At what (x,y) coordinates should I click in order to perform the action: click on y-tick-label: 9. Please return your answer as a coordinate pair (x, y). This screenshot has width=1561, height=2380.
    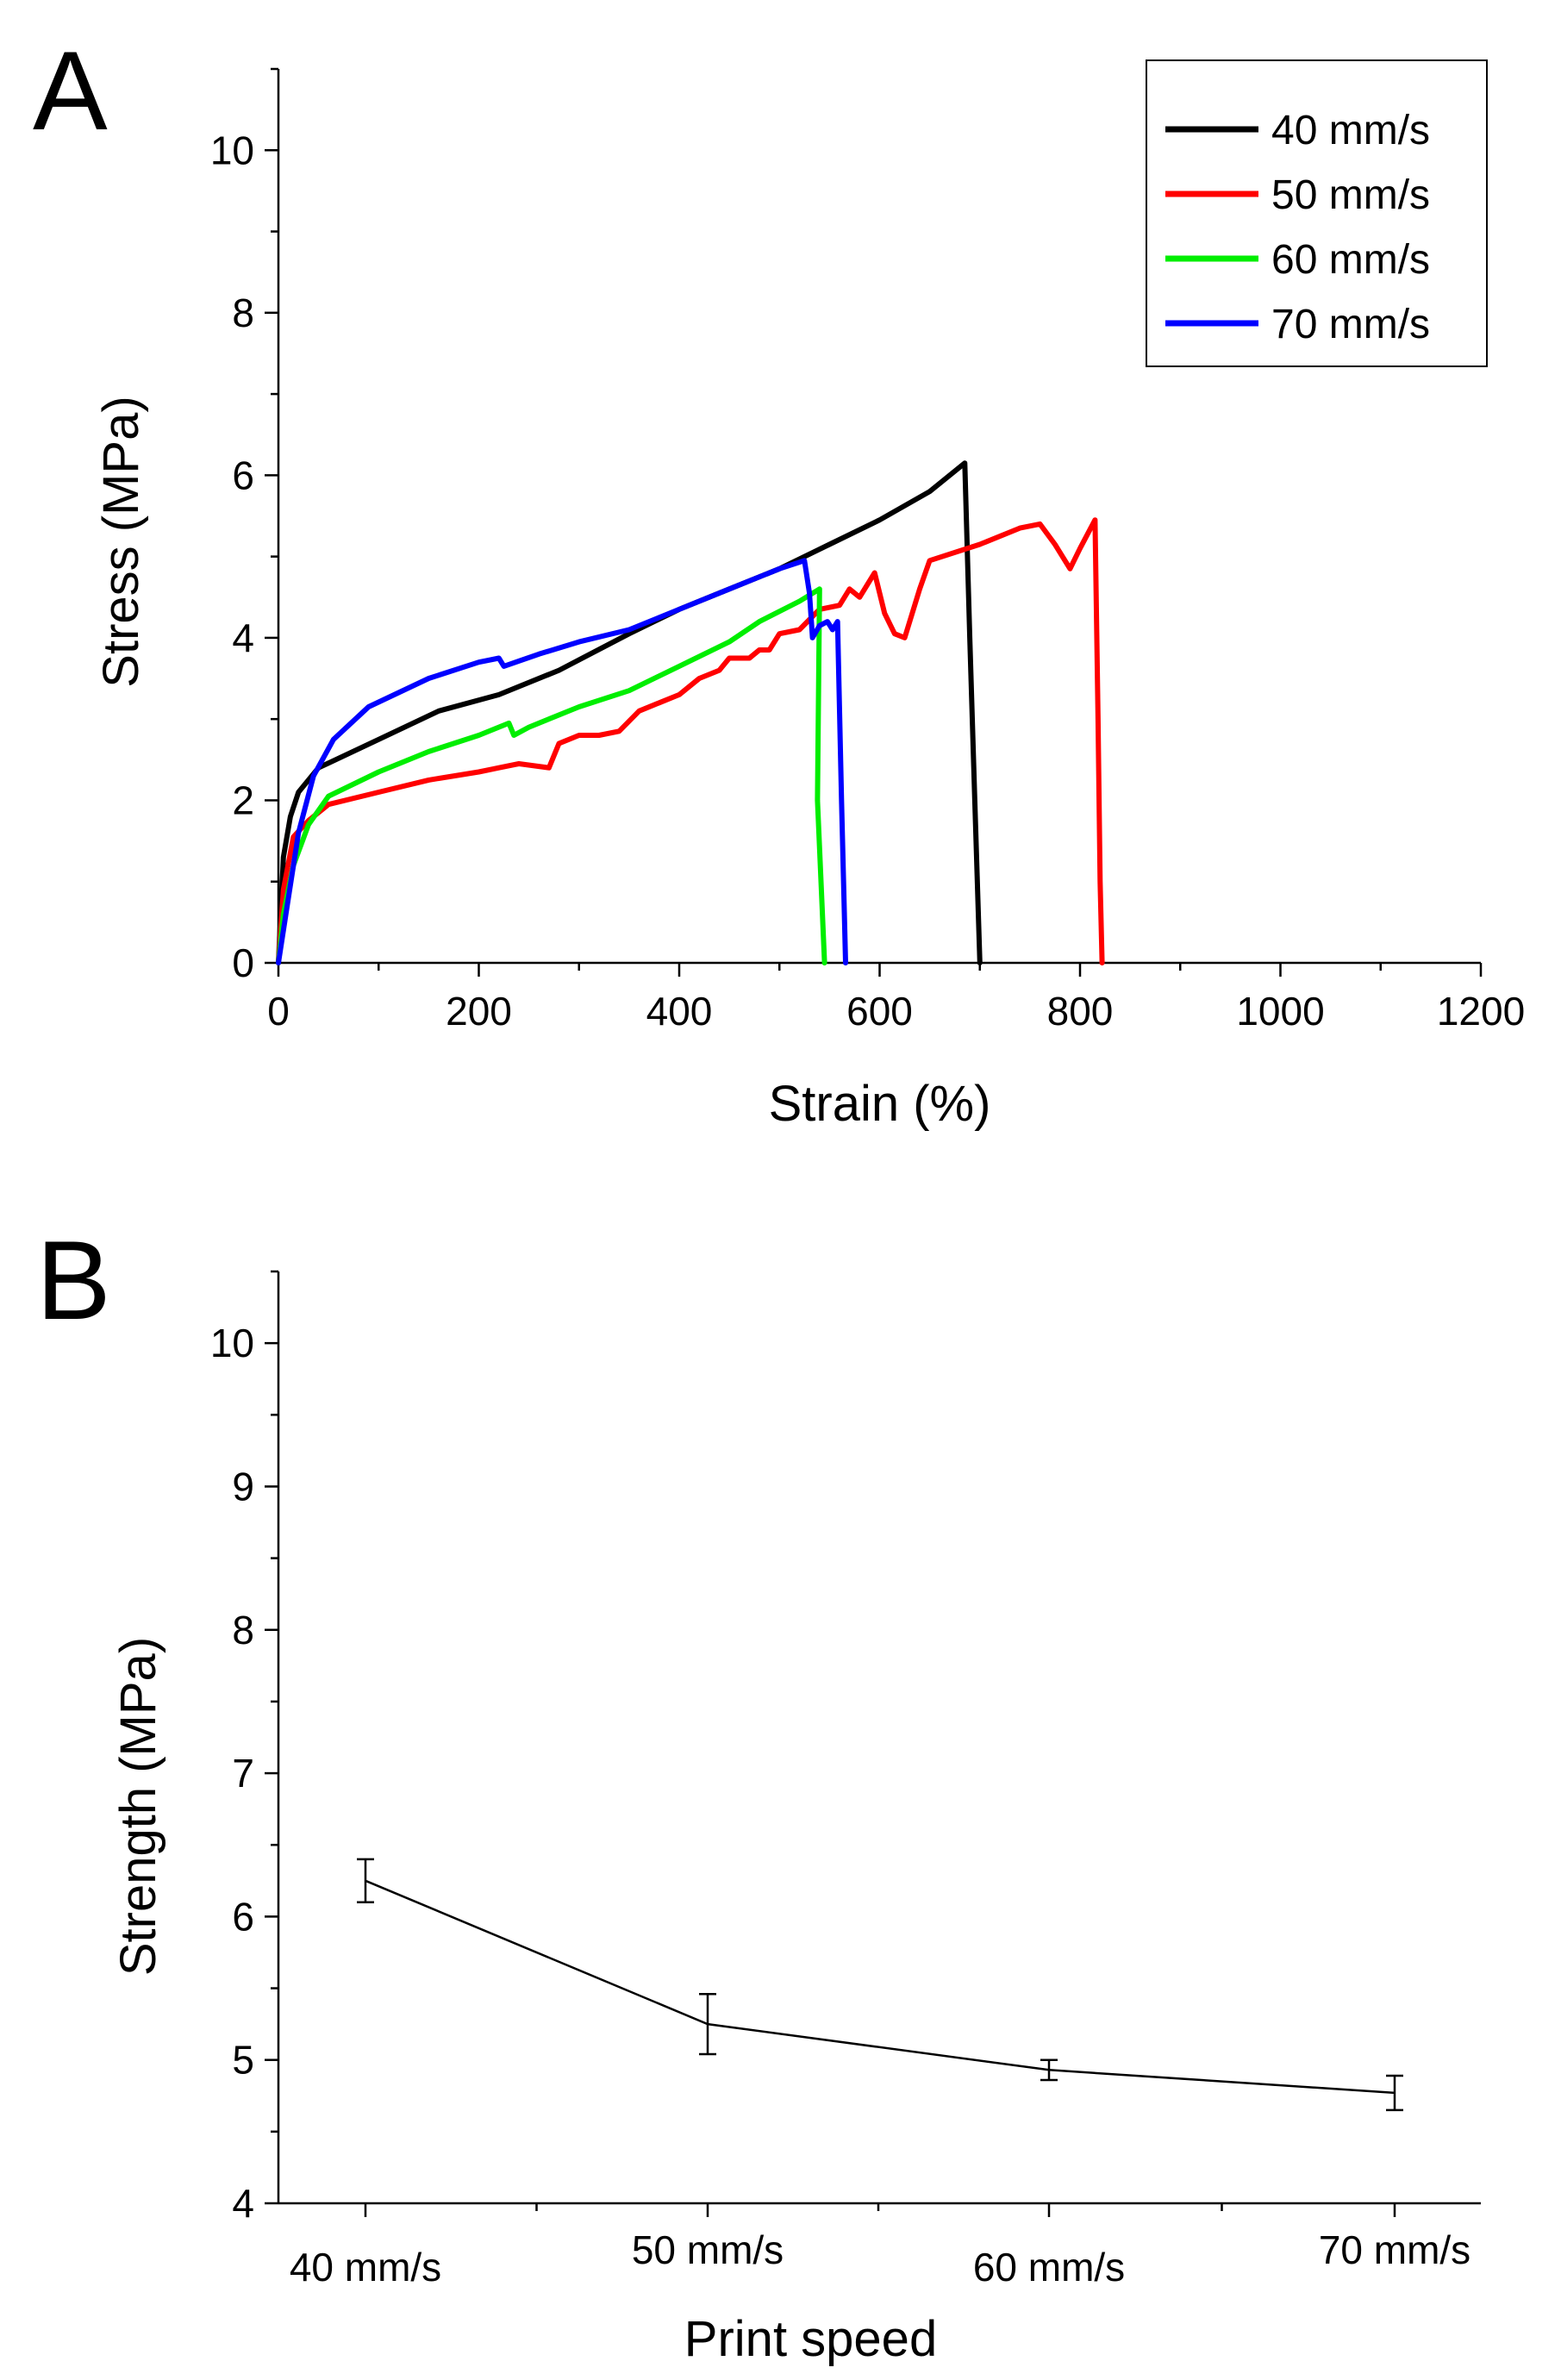
    Looking at the image, I should click on (243, 1487).